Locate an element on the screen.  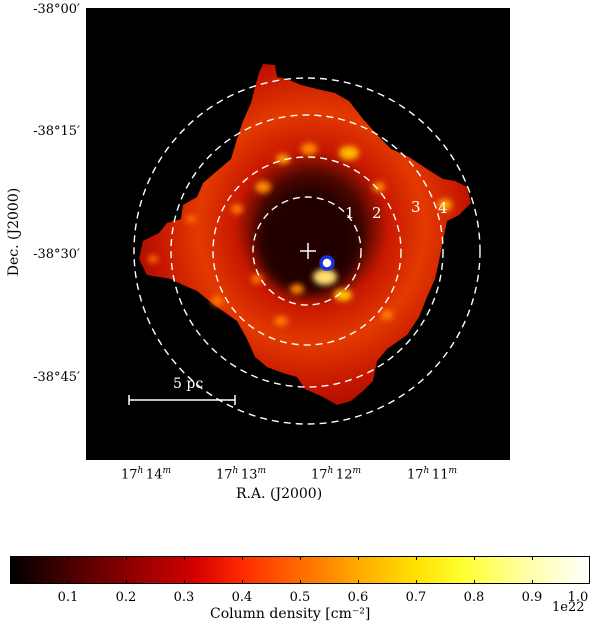
bright-clumps is located at coordinates (300, 234).